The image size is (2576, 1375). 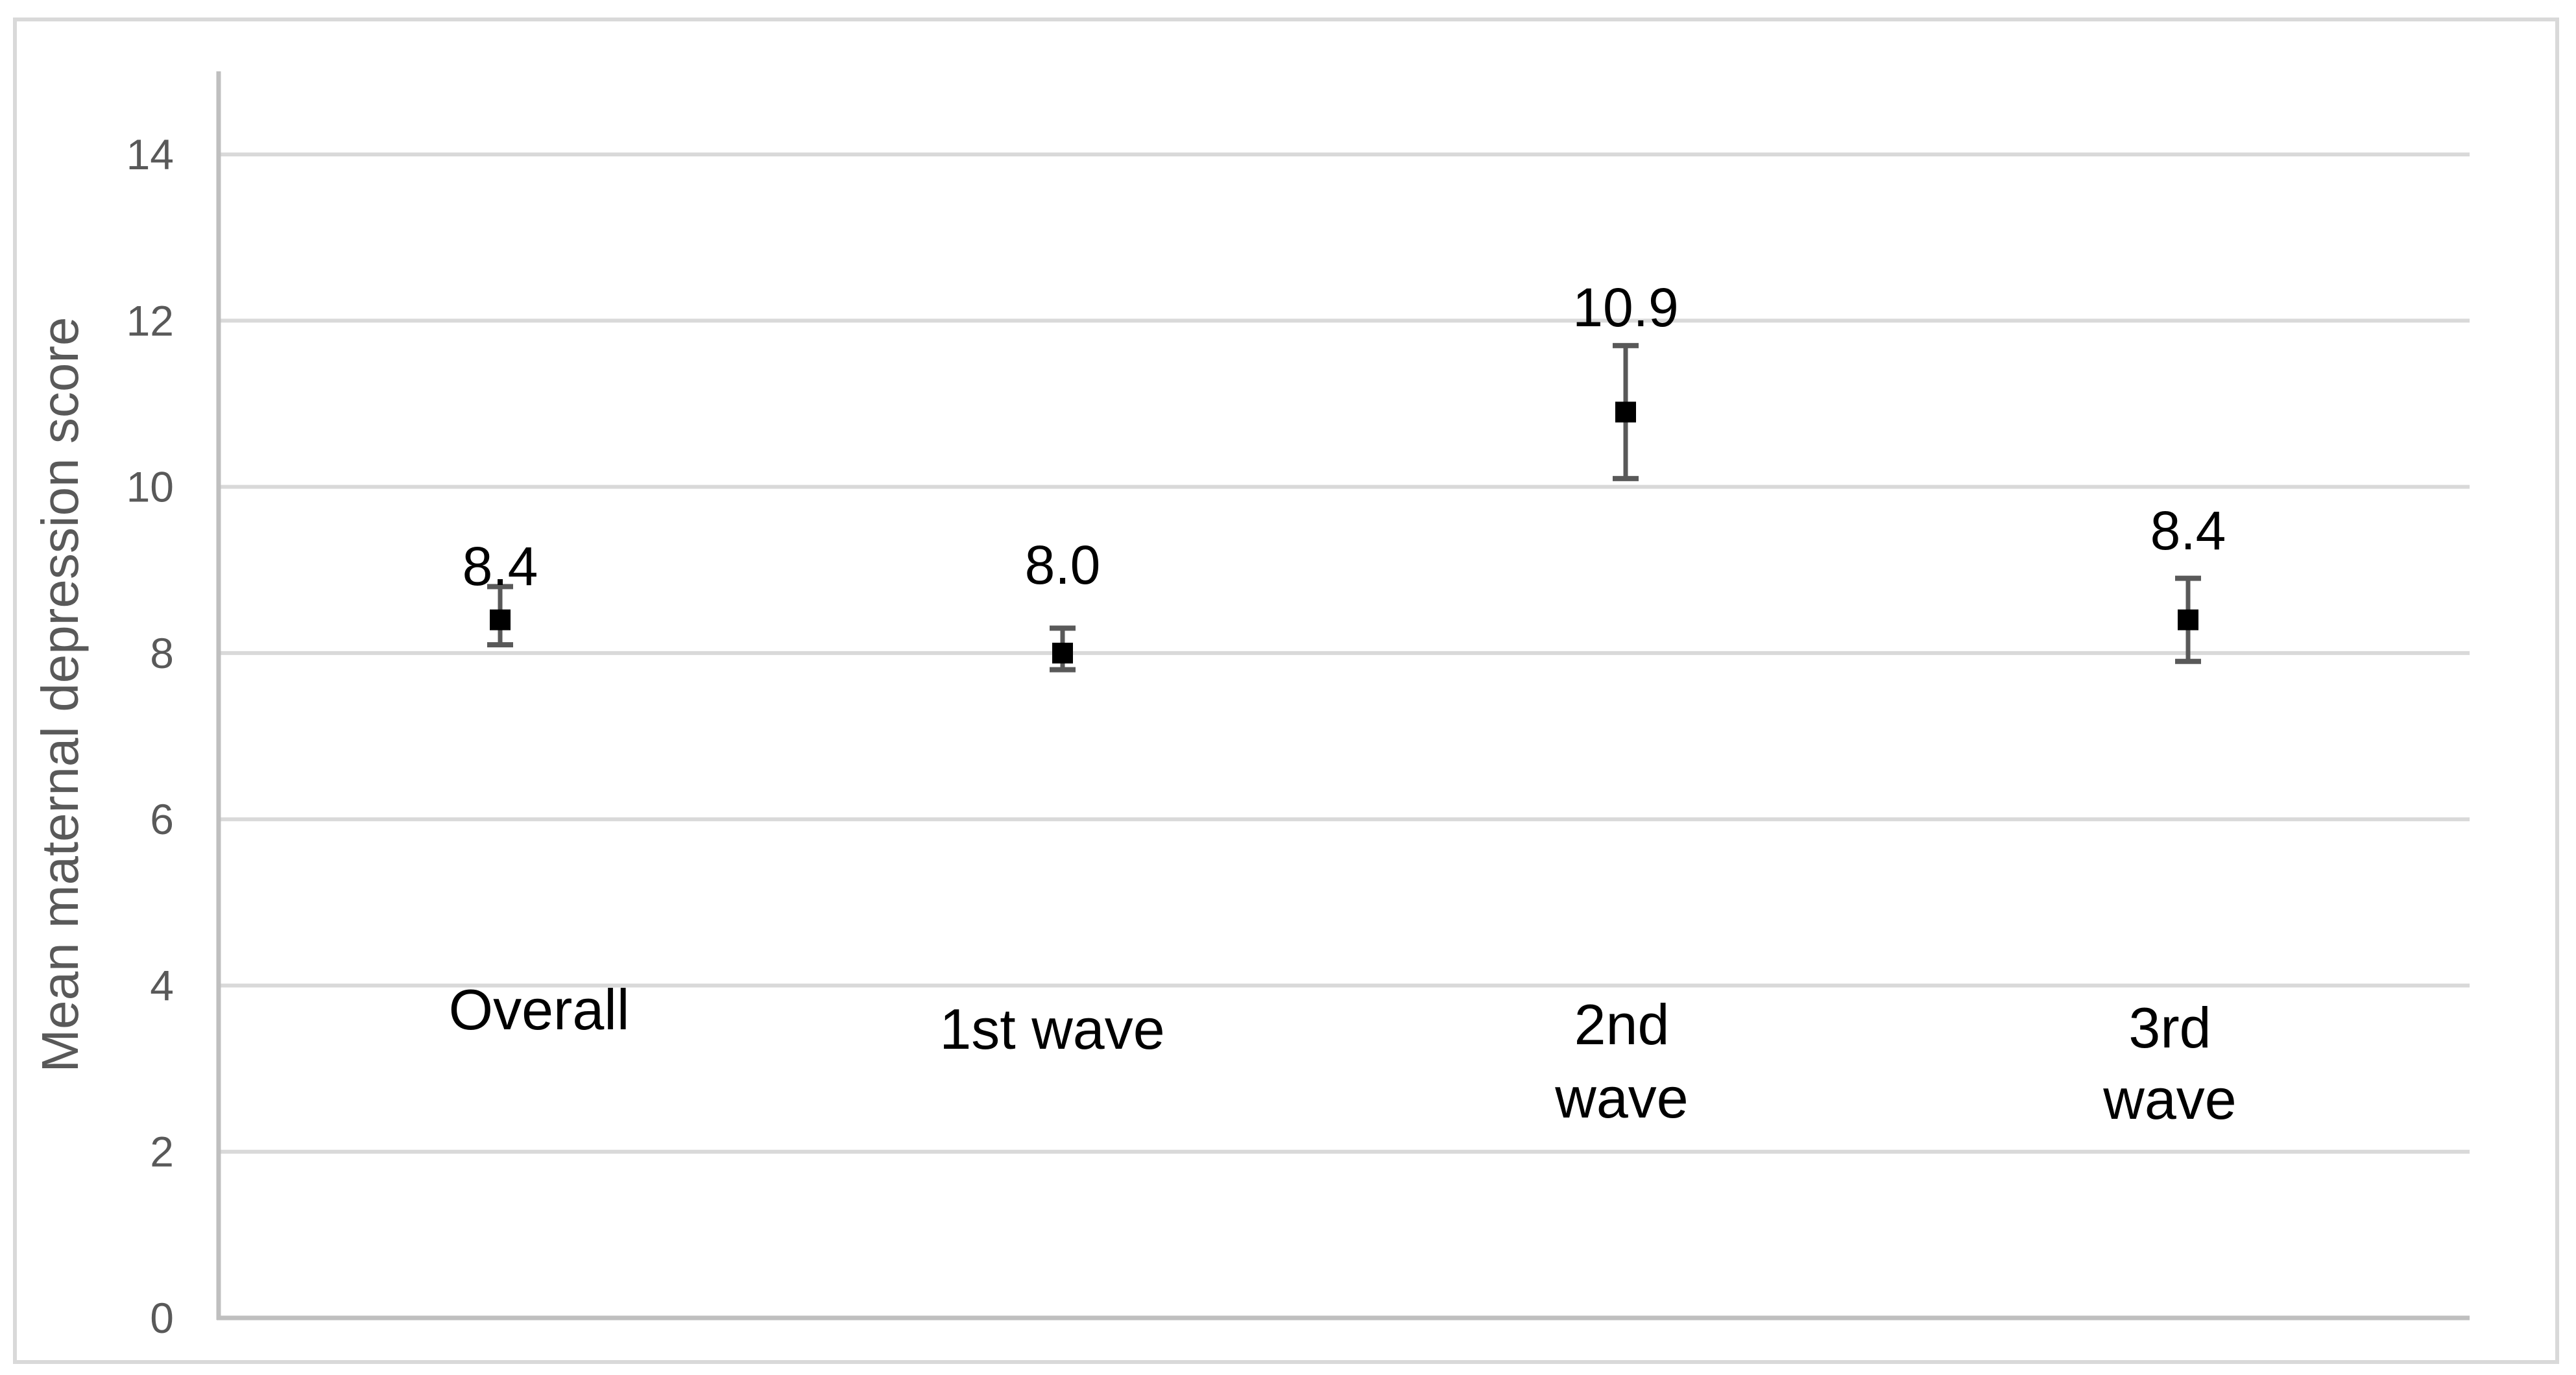 What do you see at coordinates (1343, 1054) in the screenshot?
I see `category-labels: Overall 1st wave 2nd wave 3rd wave` at bounding box center [1343, 1054].